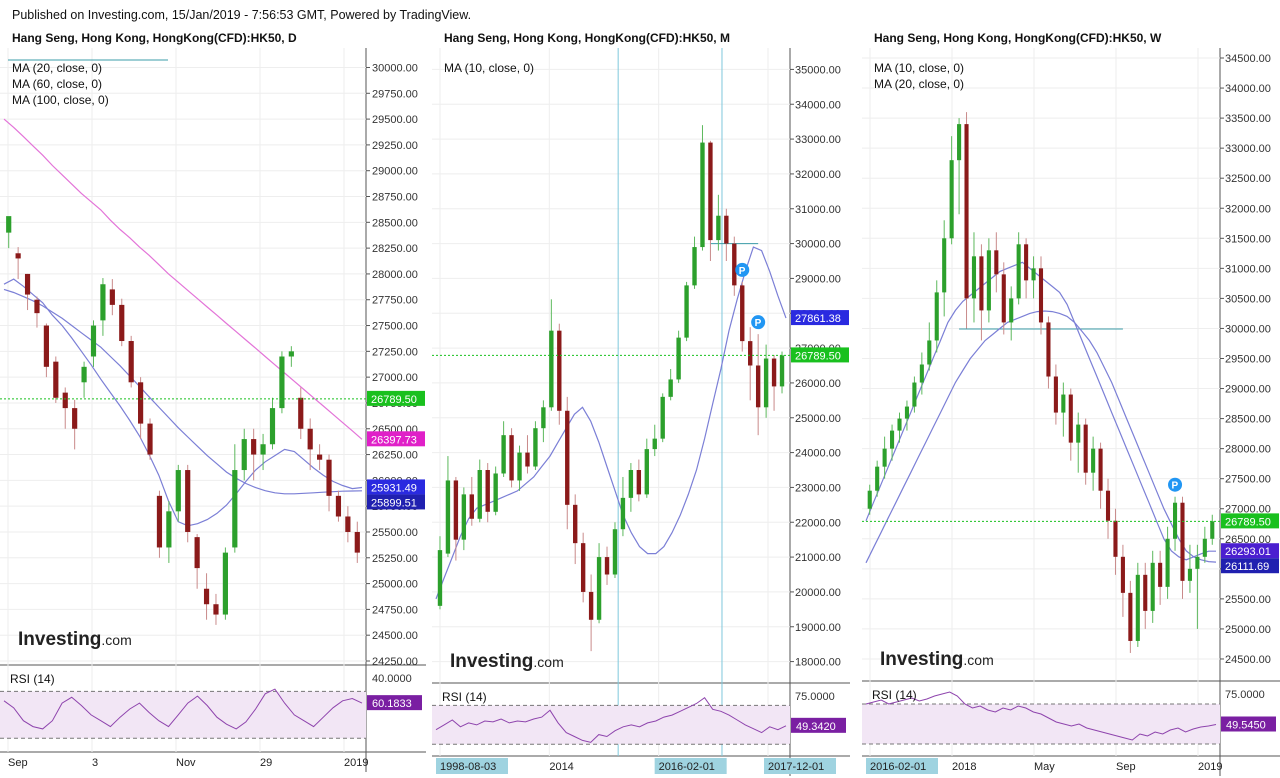 This screenshot has height=778, width=1280. What do you see at coordinates (1246, 726) in the screenshot?
I see `rsi-value-text: 49.5450` at bounding box center [1246, 726].